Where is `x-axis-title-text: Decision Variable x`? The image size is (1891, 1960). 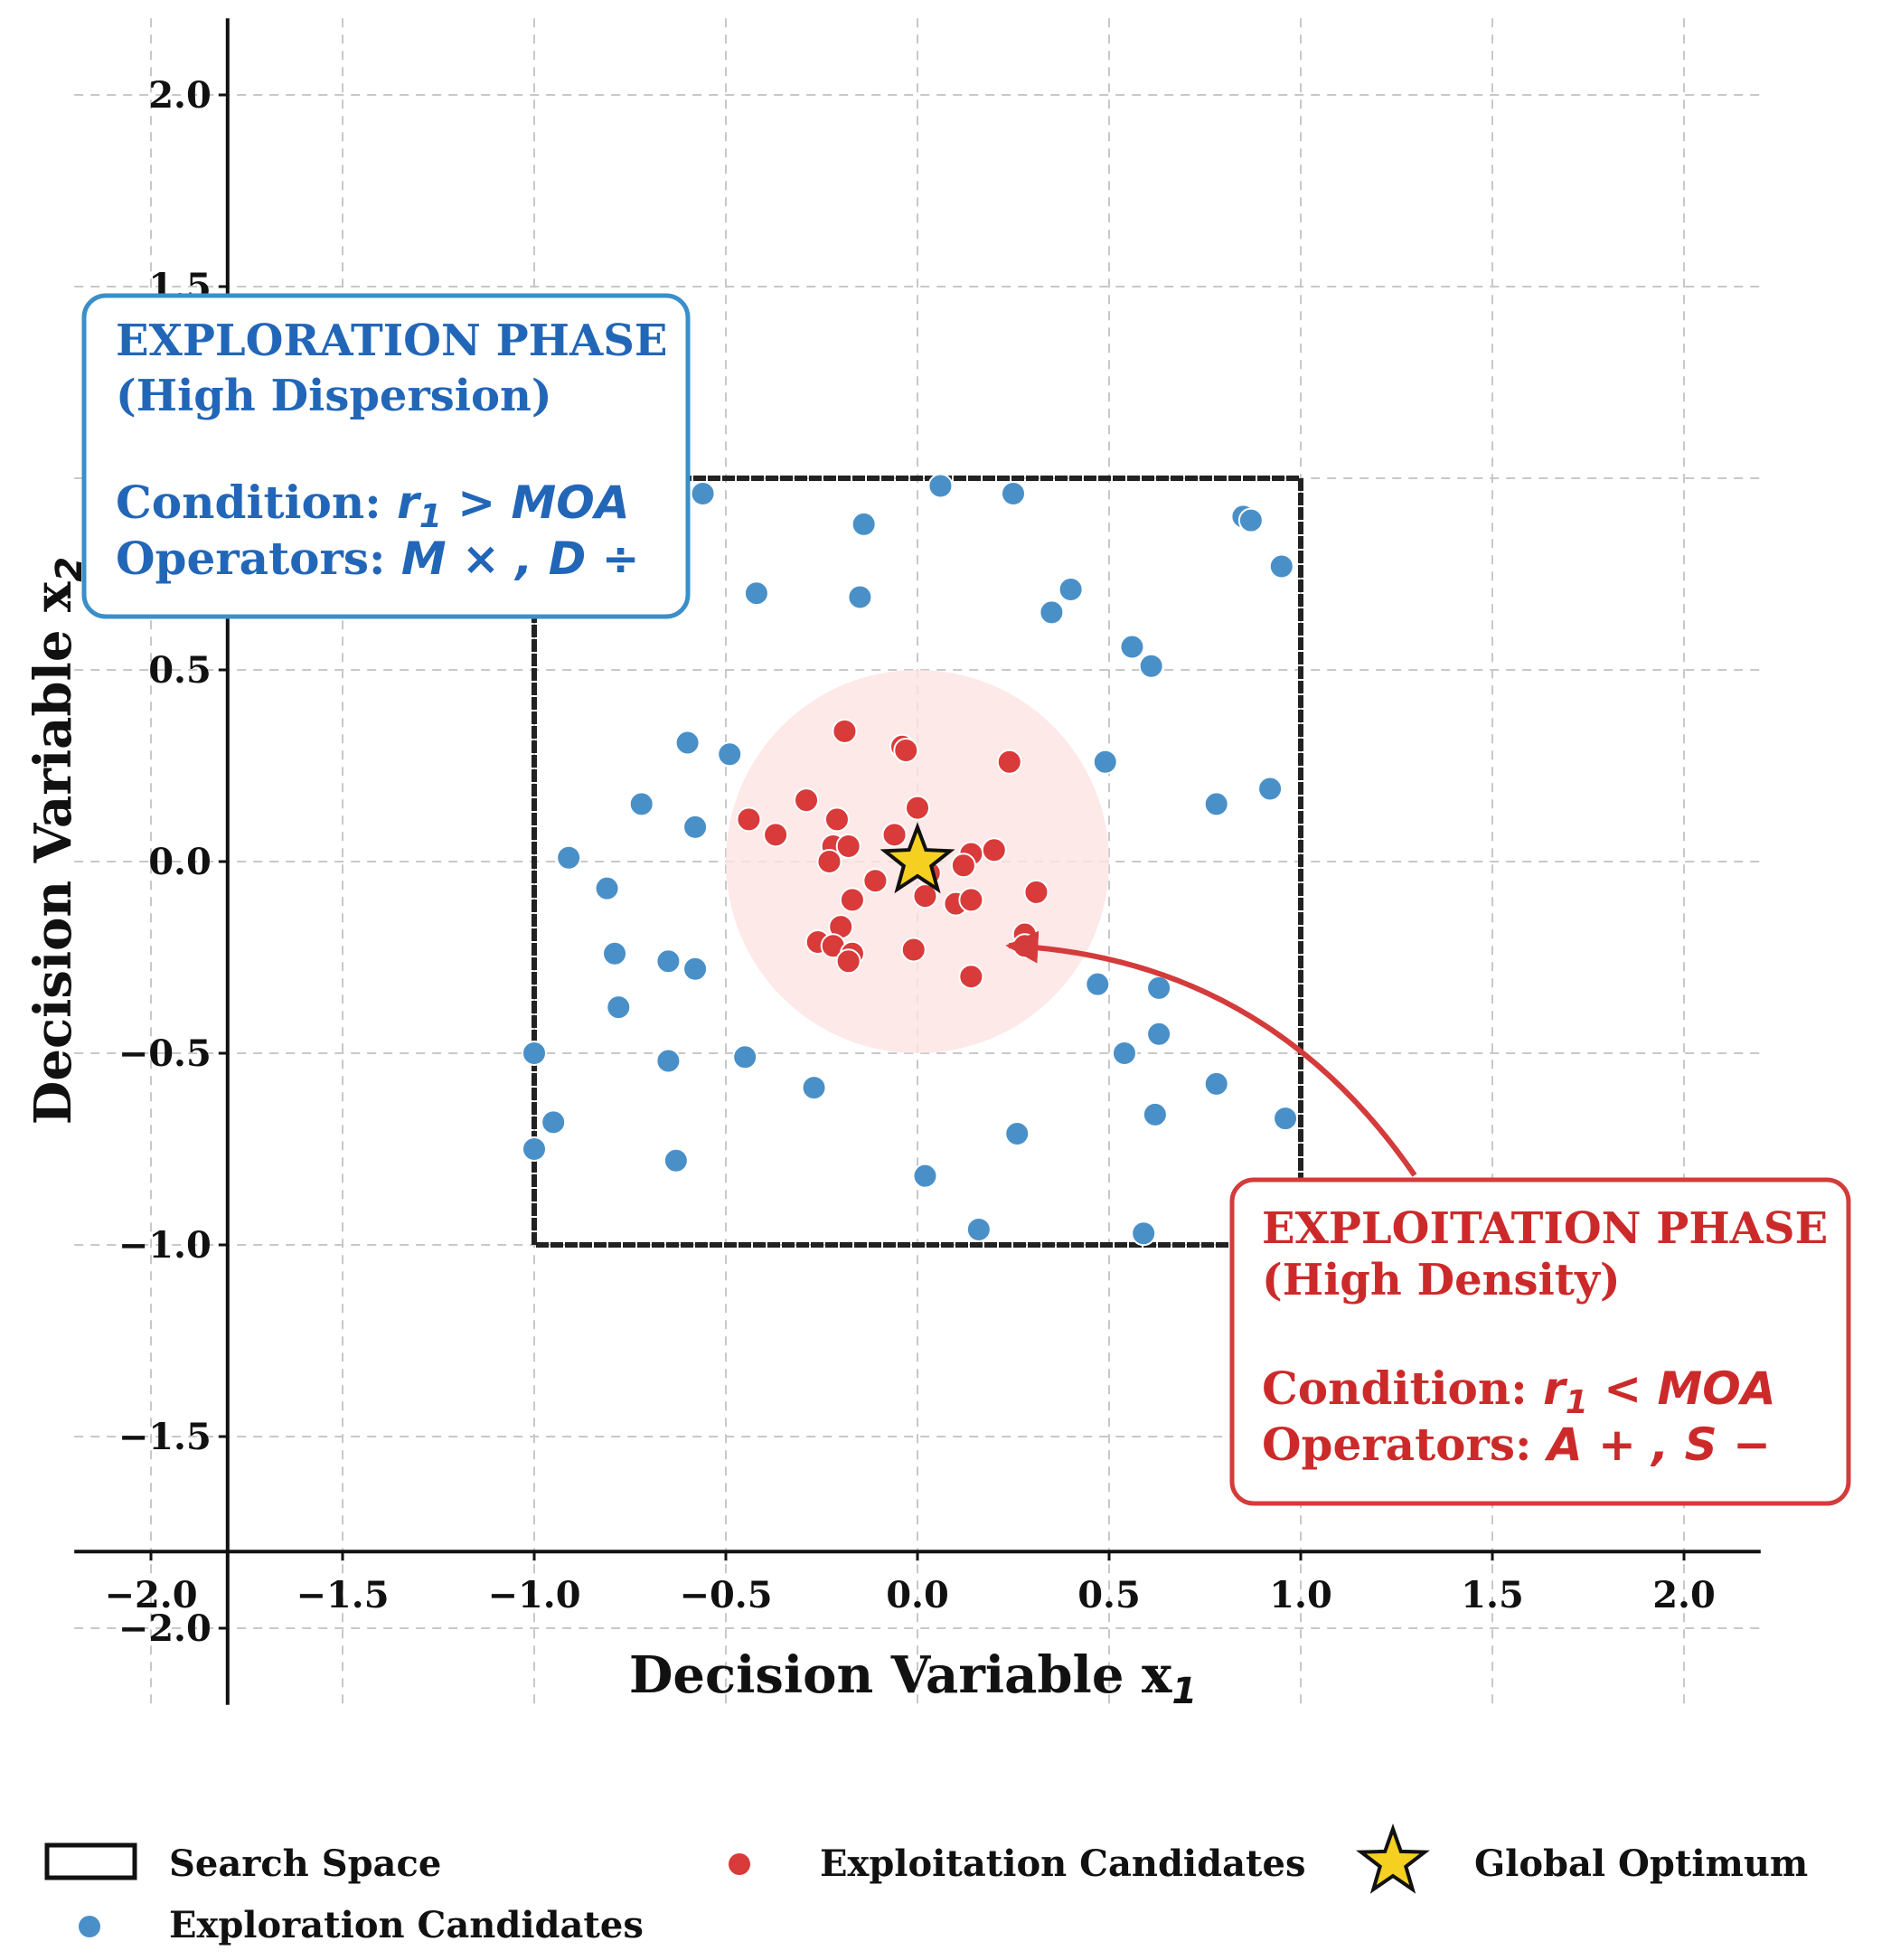
x-axis-title-text: Decision Variable x is located at coordinates (900, 1675).